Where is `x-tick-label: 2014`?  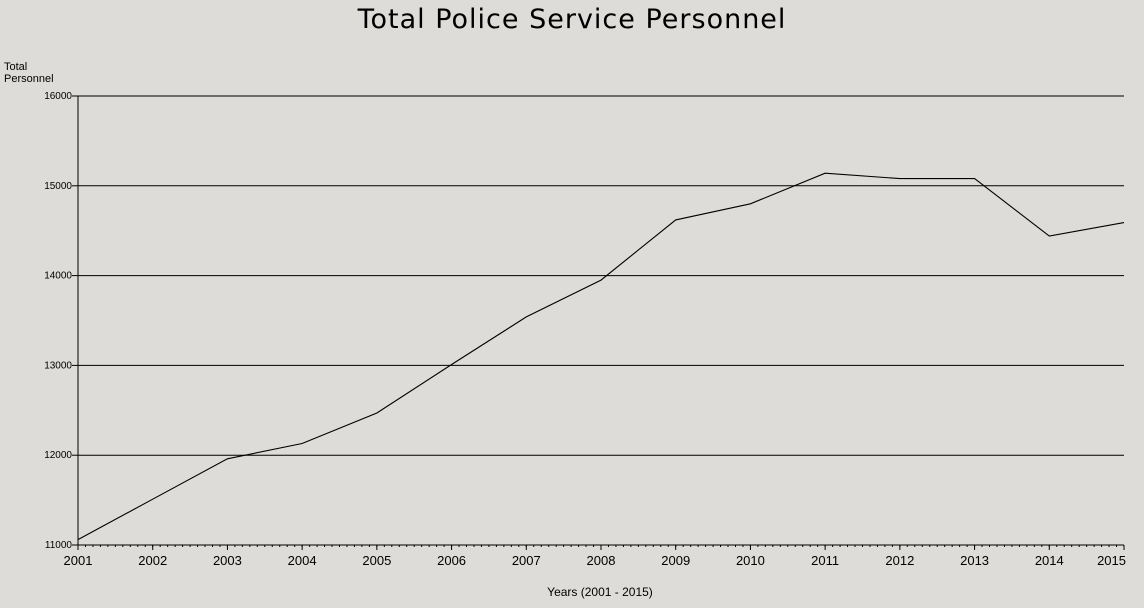 x-tick-label: 2014 is located at coordinates (1049, 560).